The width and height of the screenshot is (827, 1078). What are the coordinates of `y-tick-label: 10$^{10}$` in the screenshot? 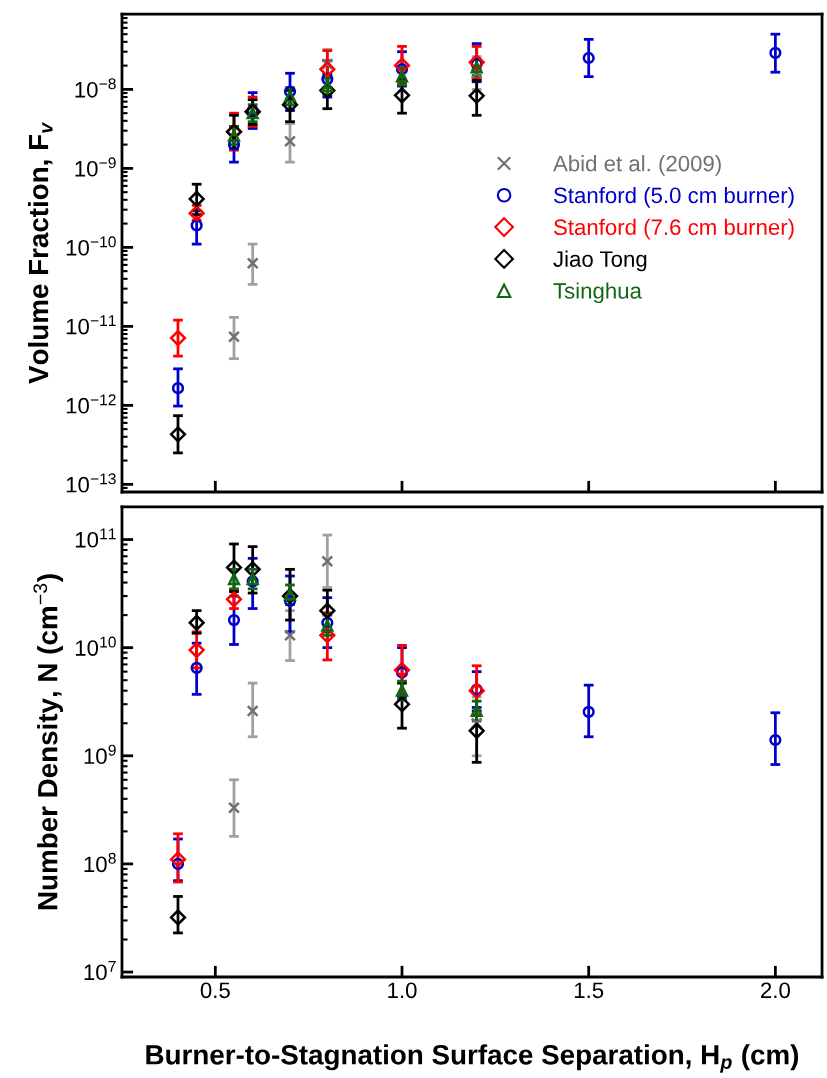 It's located at (95, 646).